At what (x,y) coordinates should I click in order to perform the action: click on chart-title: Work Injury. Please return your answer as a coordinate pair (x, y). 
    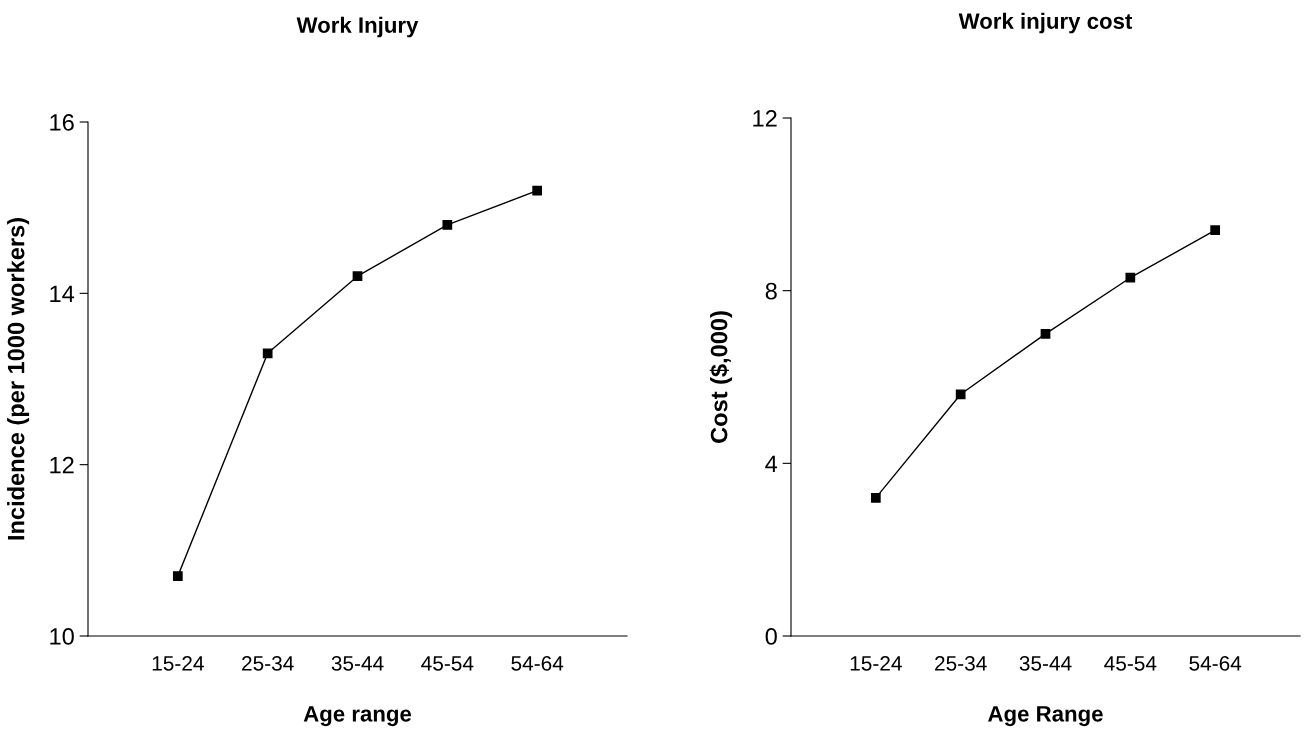
    Looking at the image, I should click on (357, 27).